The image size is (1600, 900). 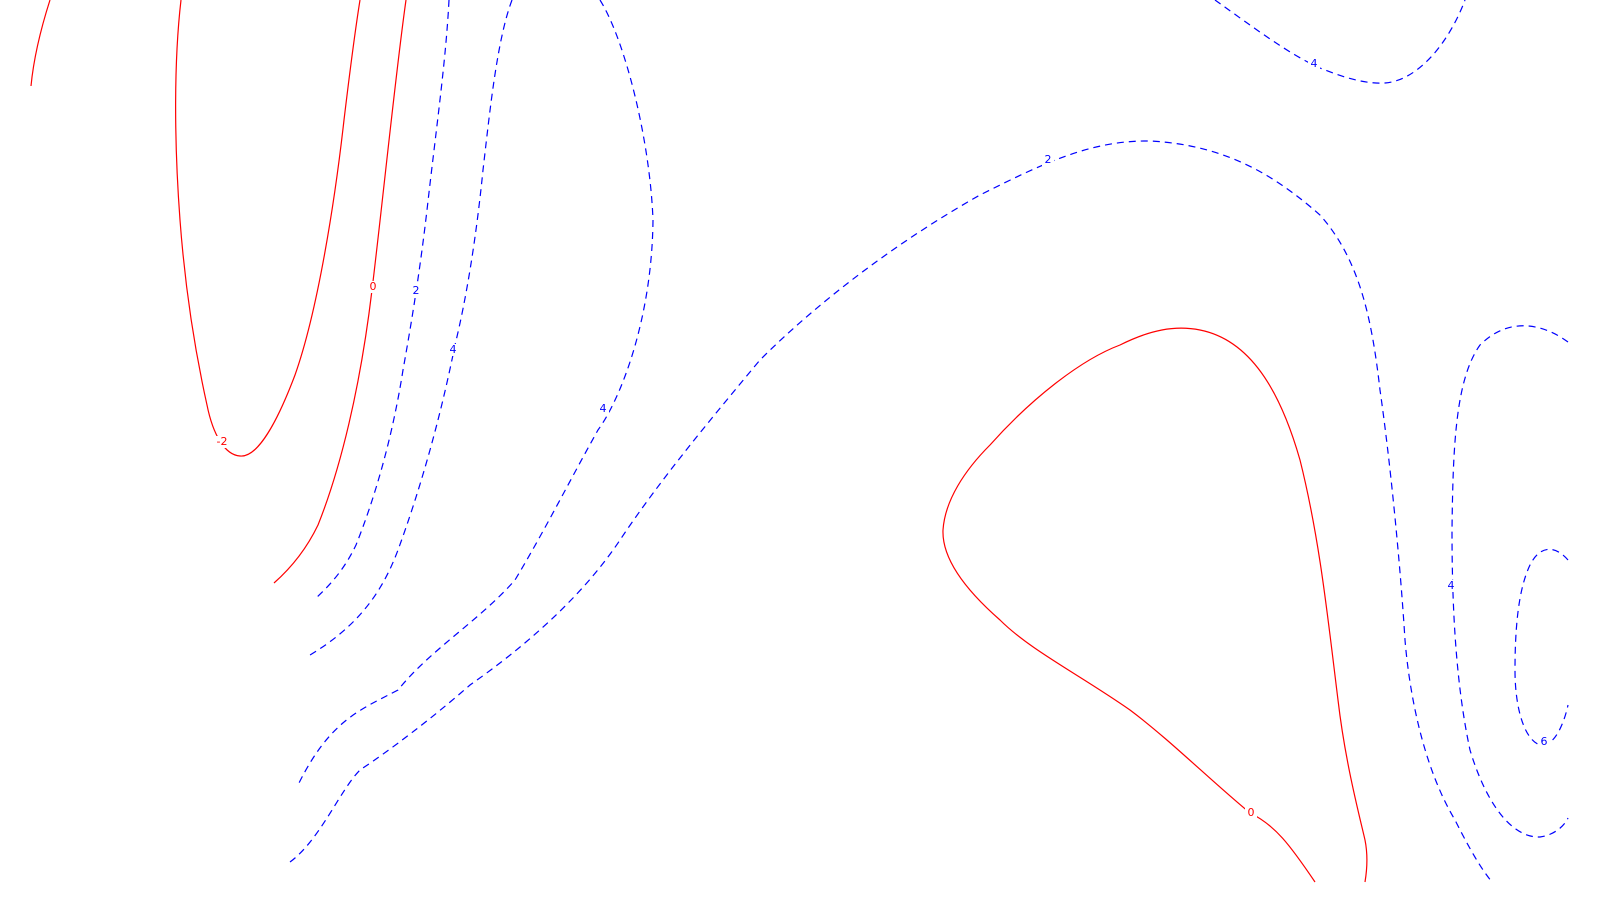 What do you see at coordinates (268, 228) in the screenshot?
I see `contour-line-level-neg2` at bounding box center [268, 228].